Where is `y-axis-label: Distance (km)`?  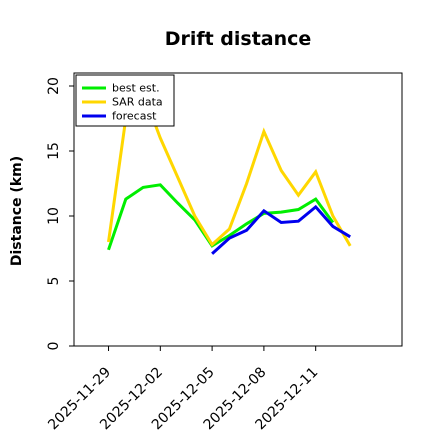 y-axis-label: Distance (km) is located at coordinates (17, 211).